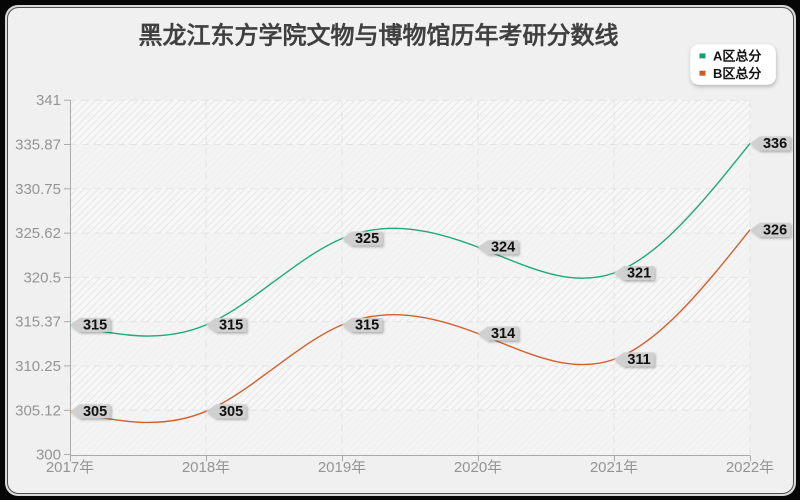 The height and width of the screenshot is (500, 800). Describe the element at coordinates (775, 230) in the screenshot. I see `svg-text: 326` at that location.